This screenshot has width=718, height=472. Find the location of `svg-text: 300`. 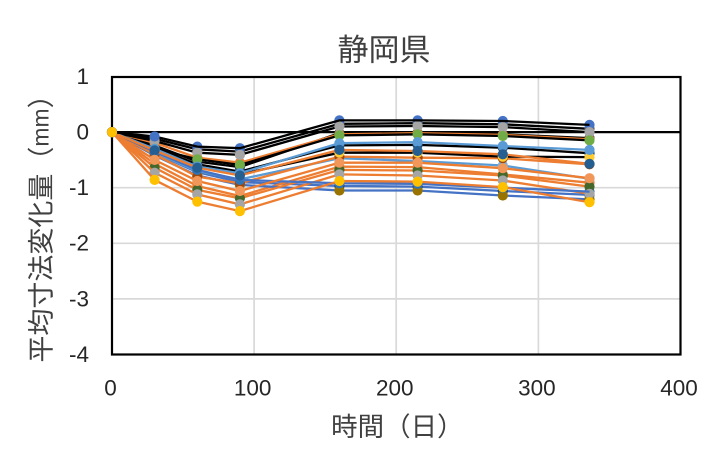

svg-text: 300 is located at coordinates (537, 388).